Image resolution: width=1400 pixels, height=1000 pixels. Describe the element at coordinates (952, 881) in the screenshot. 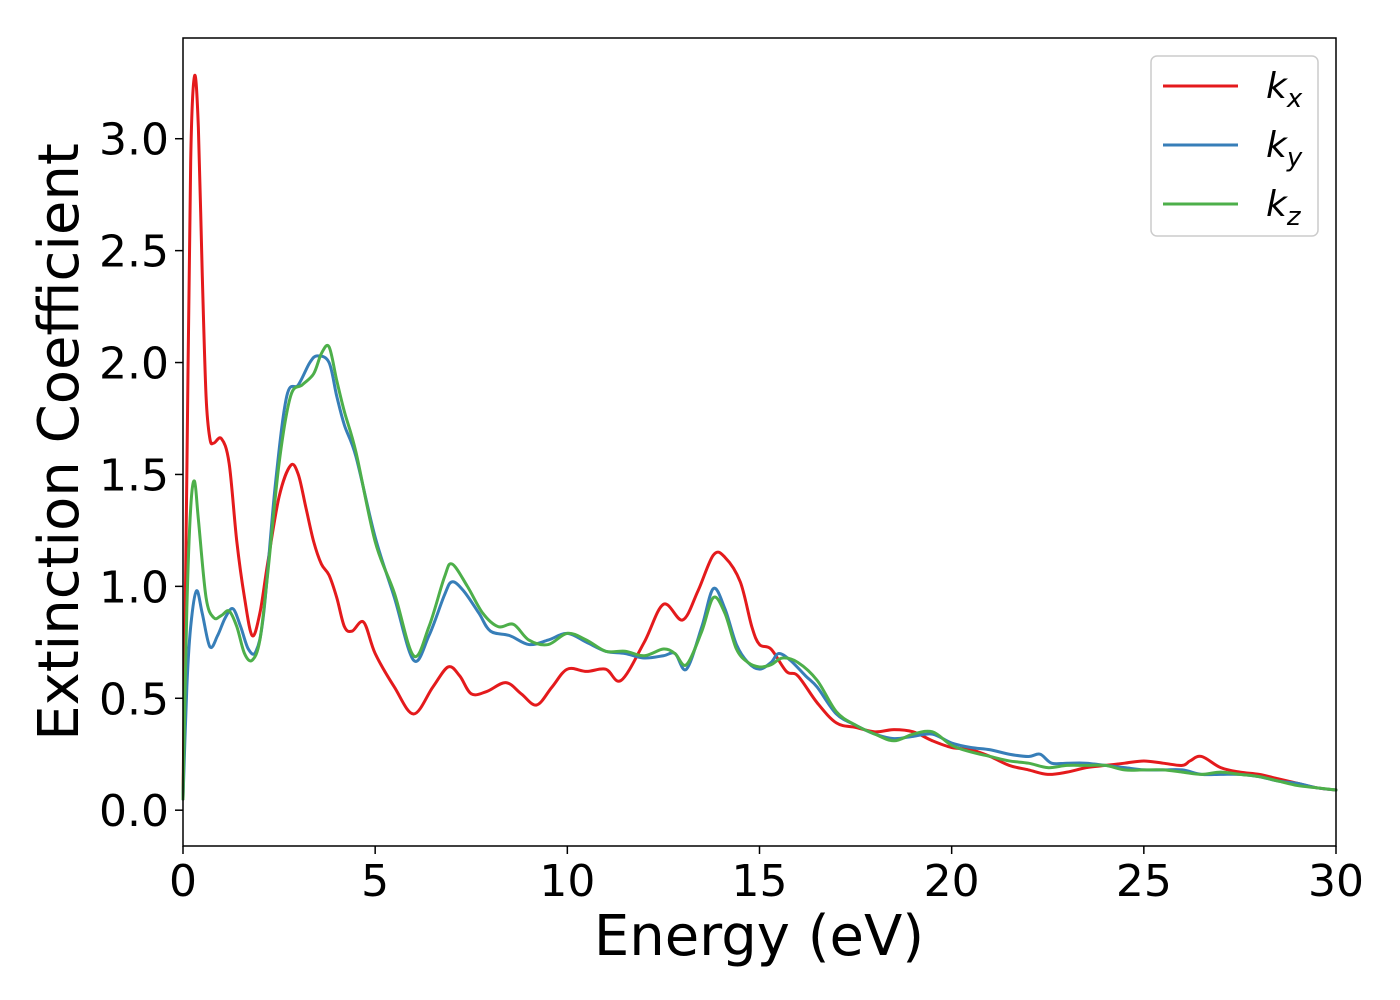

I see `x-tick-label: 20` at that location.